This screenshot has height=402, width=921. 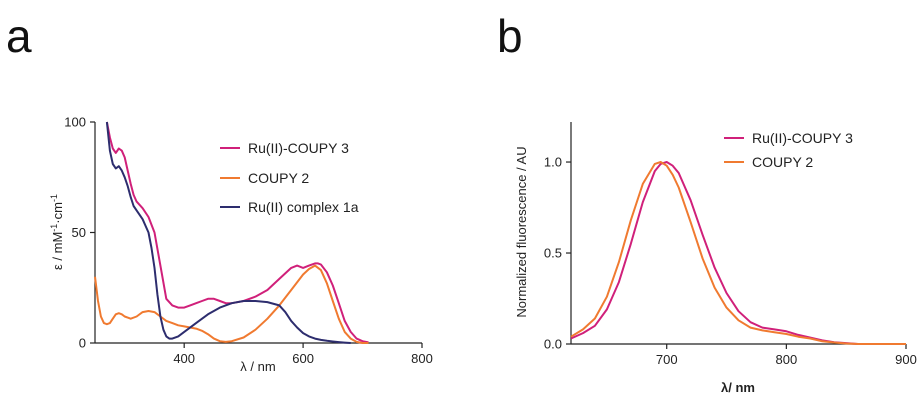 What do you see at coordinates (553, 253) in the screenshot?
I see `chart-b-y-tick-label: 0.5` at bounding box center [553, 253].